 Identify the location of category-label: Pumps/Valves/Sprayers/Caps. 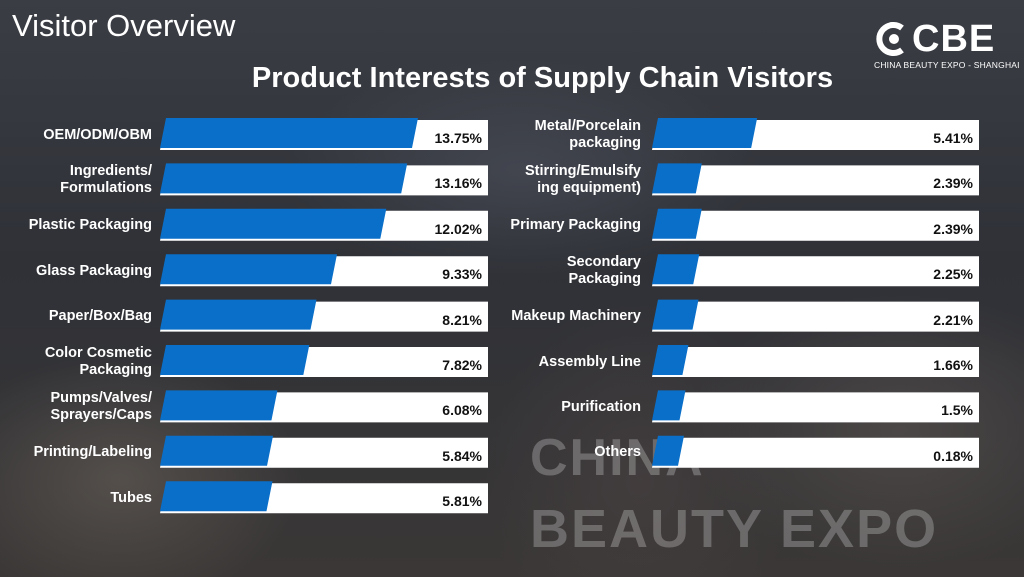
(101, 407).